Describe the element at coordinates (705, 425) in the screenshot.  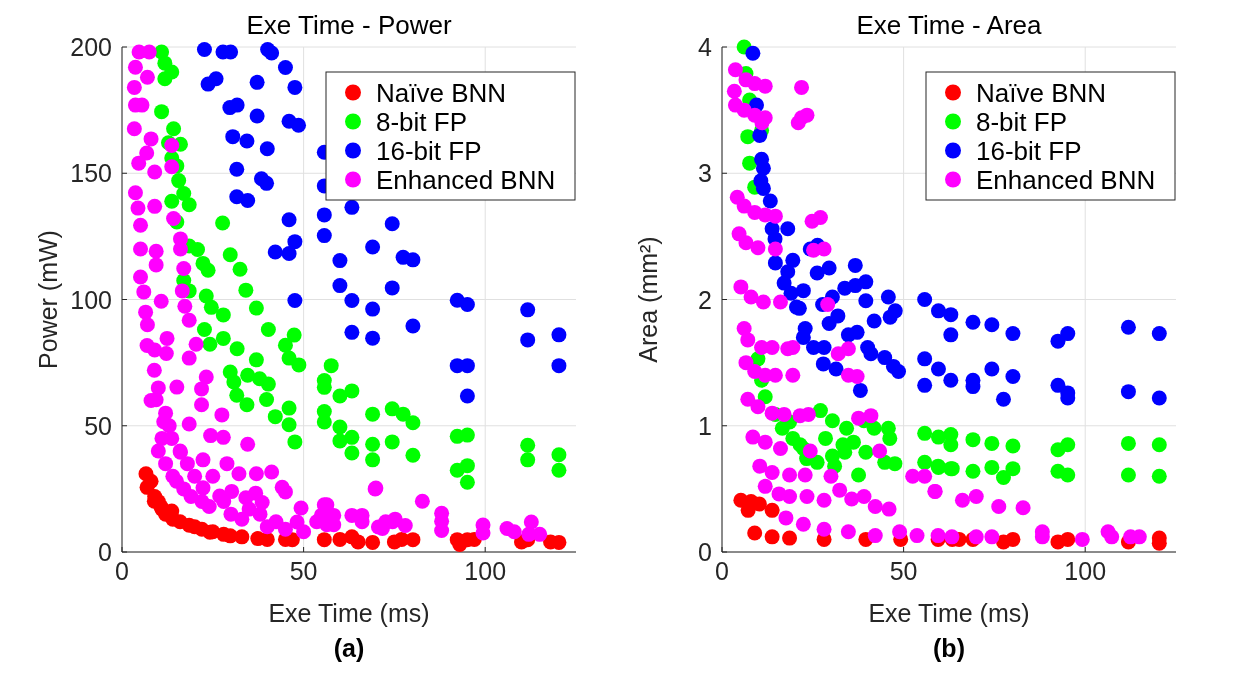
I see `y-tick-label: 1` at that location.